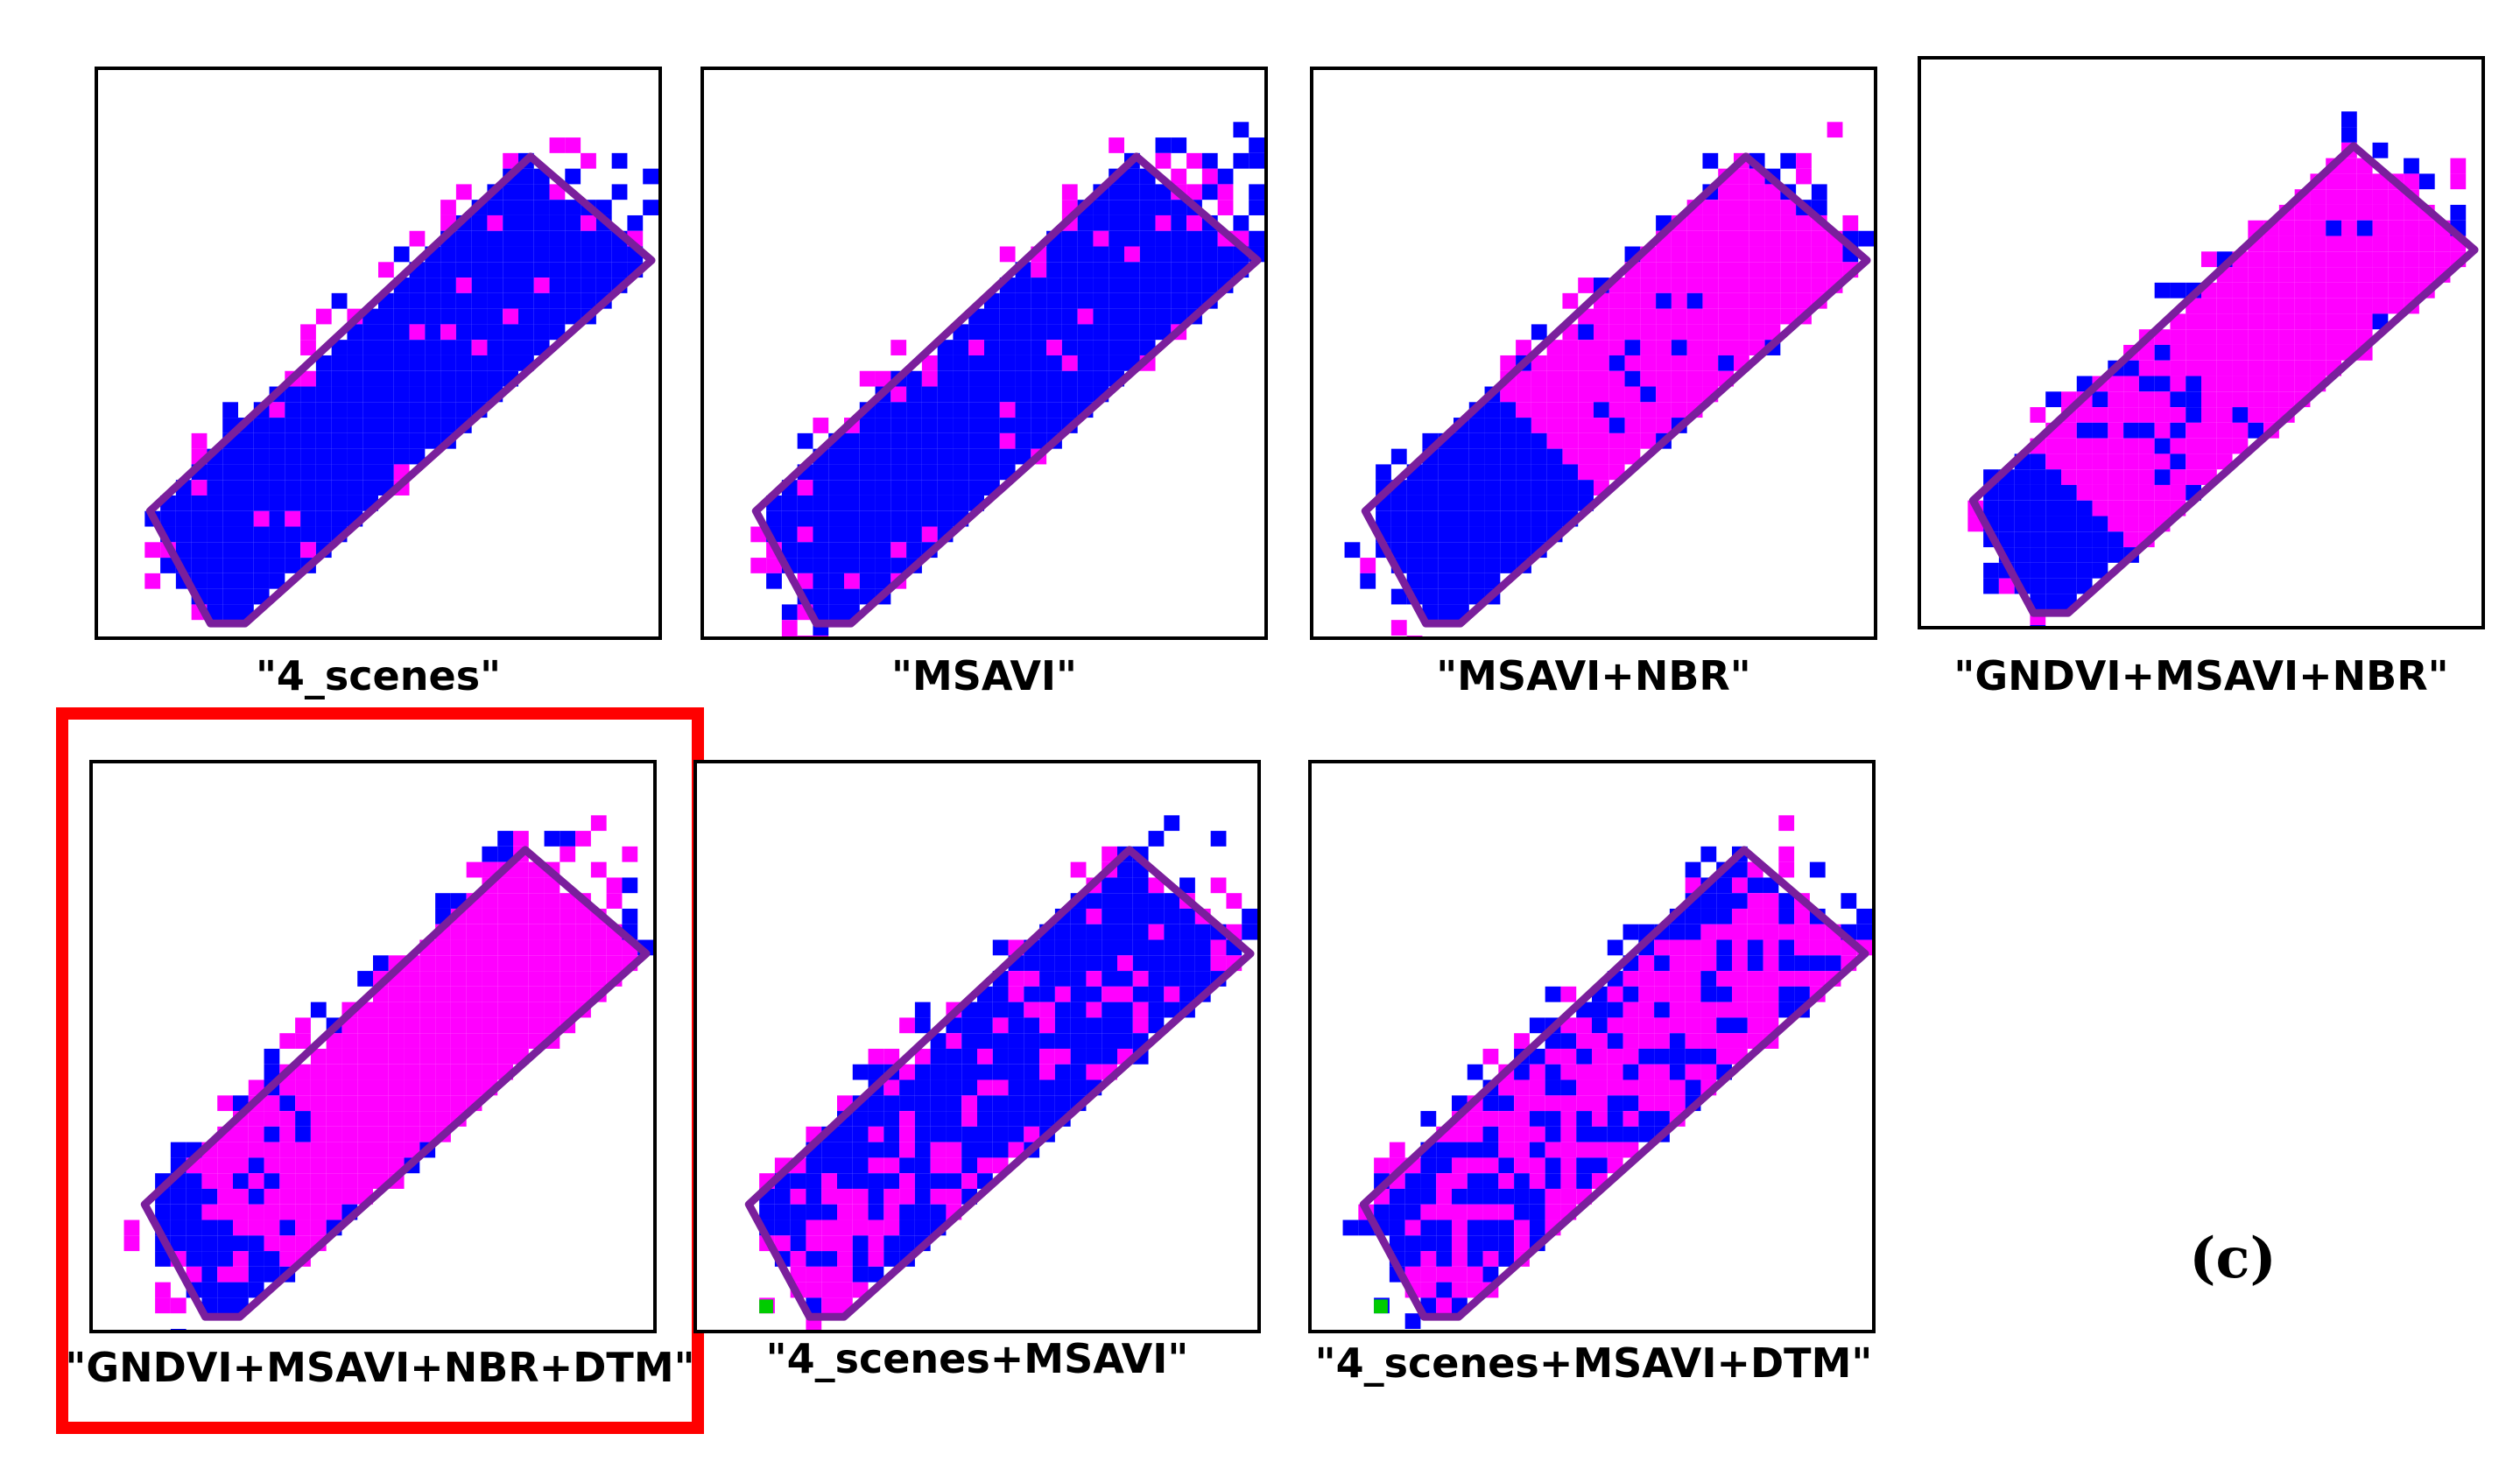 This screenshot has height=1476, width=2520. I want to click on map-frame, so click(1593, 353).